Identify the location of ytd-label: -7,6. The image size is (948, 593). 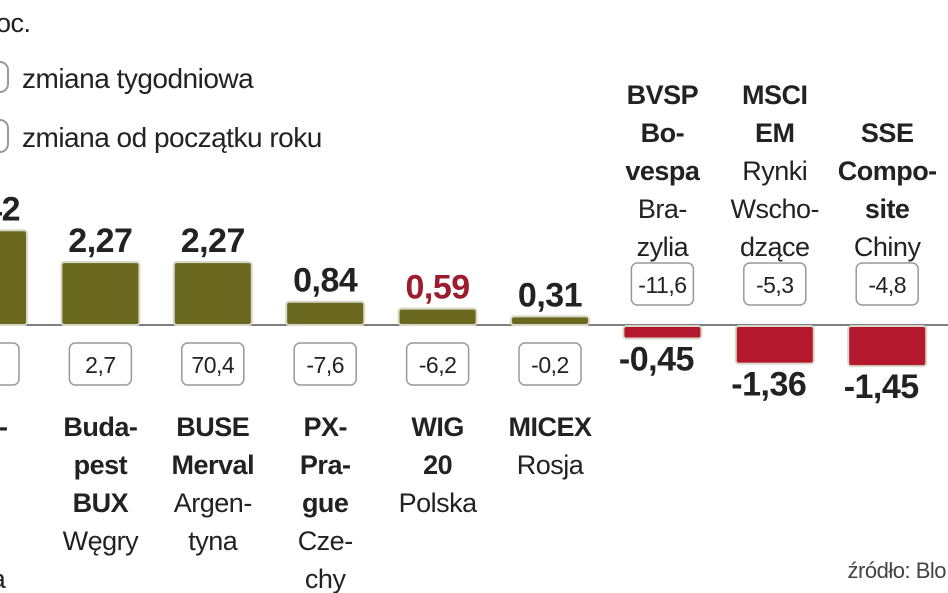
(325, 365).